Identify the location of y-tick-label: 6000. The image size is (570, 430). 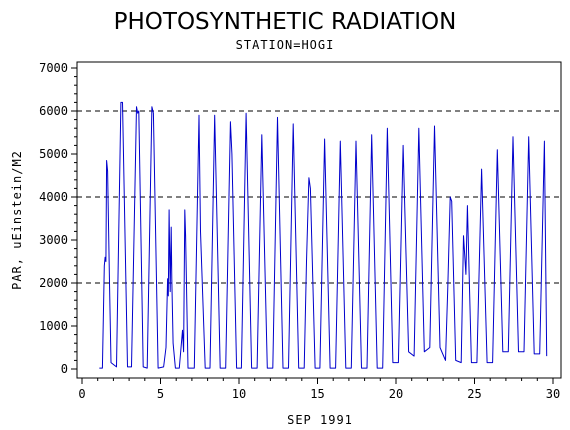
(53, 111).